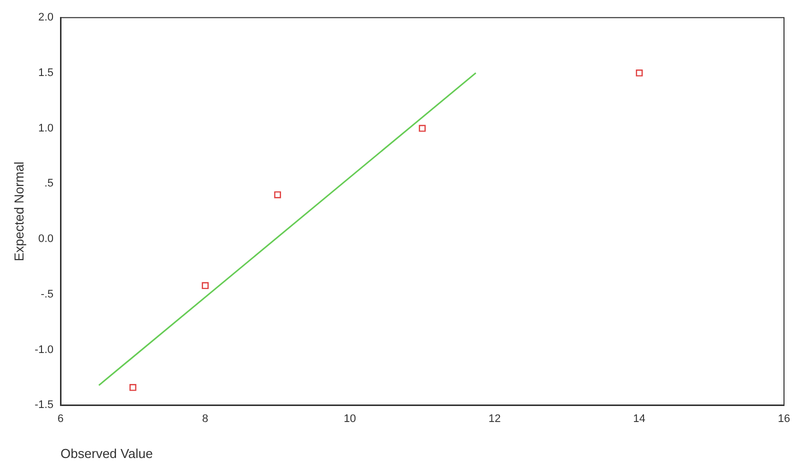 This screenshot has width=807, height=476. Describe the element at coordinates (46, 128) in the screenshot. I see `y-tick-label: 1.0` at that location.